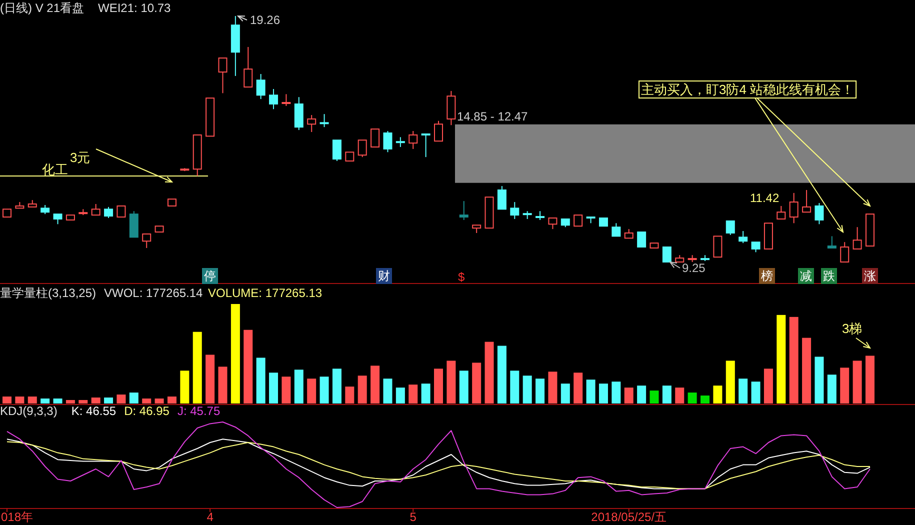  Describe the element at coordinates (767, 276) in the screenshot. I see `text: 榜` at that location.